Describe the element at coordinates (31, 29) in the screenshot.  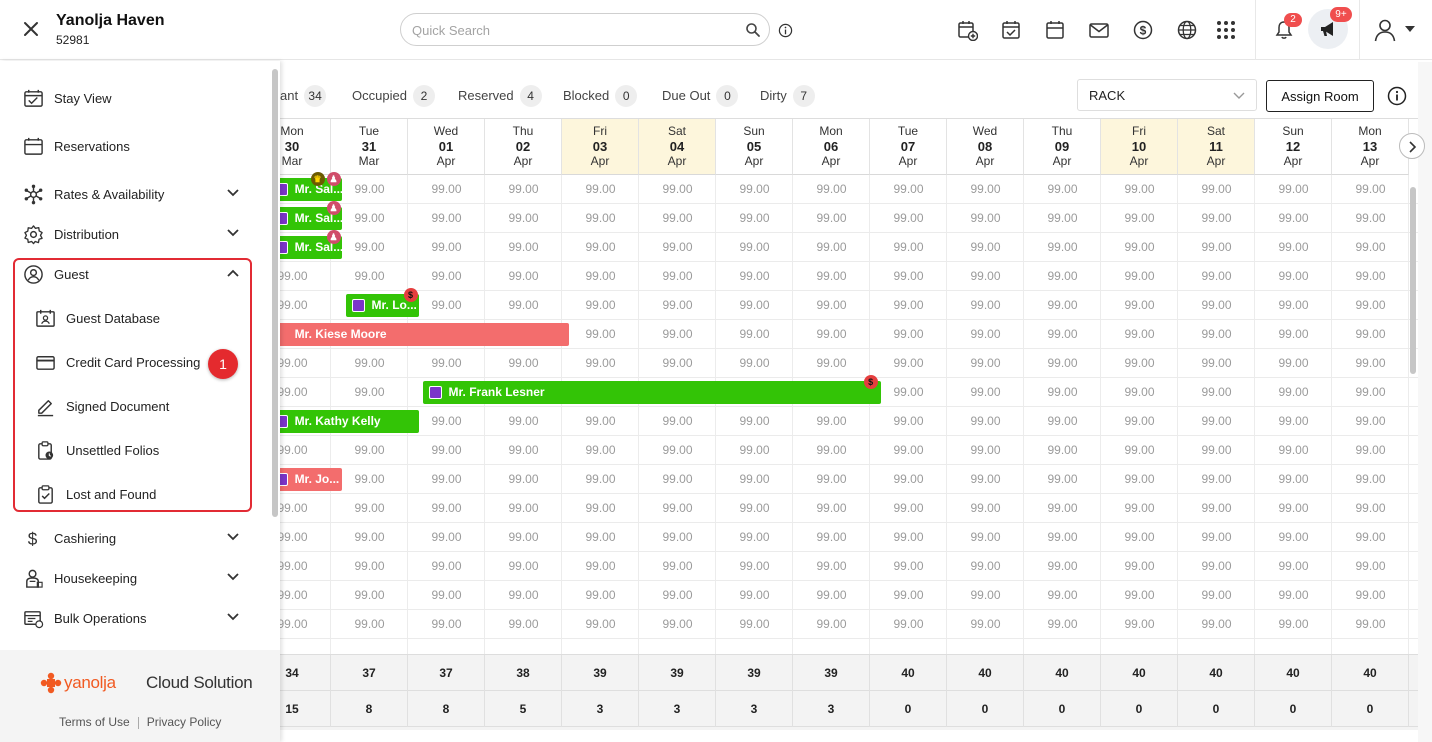
I see `close-menu-button` at that location.